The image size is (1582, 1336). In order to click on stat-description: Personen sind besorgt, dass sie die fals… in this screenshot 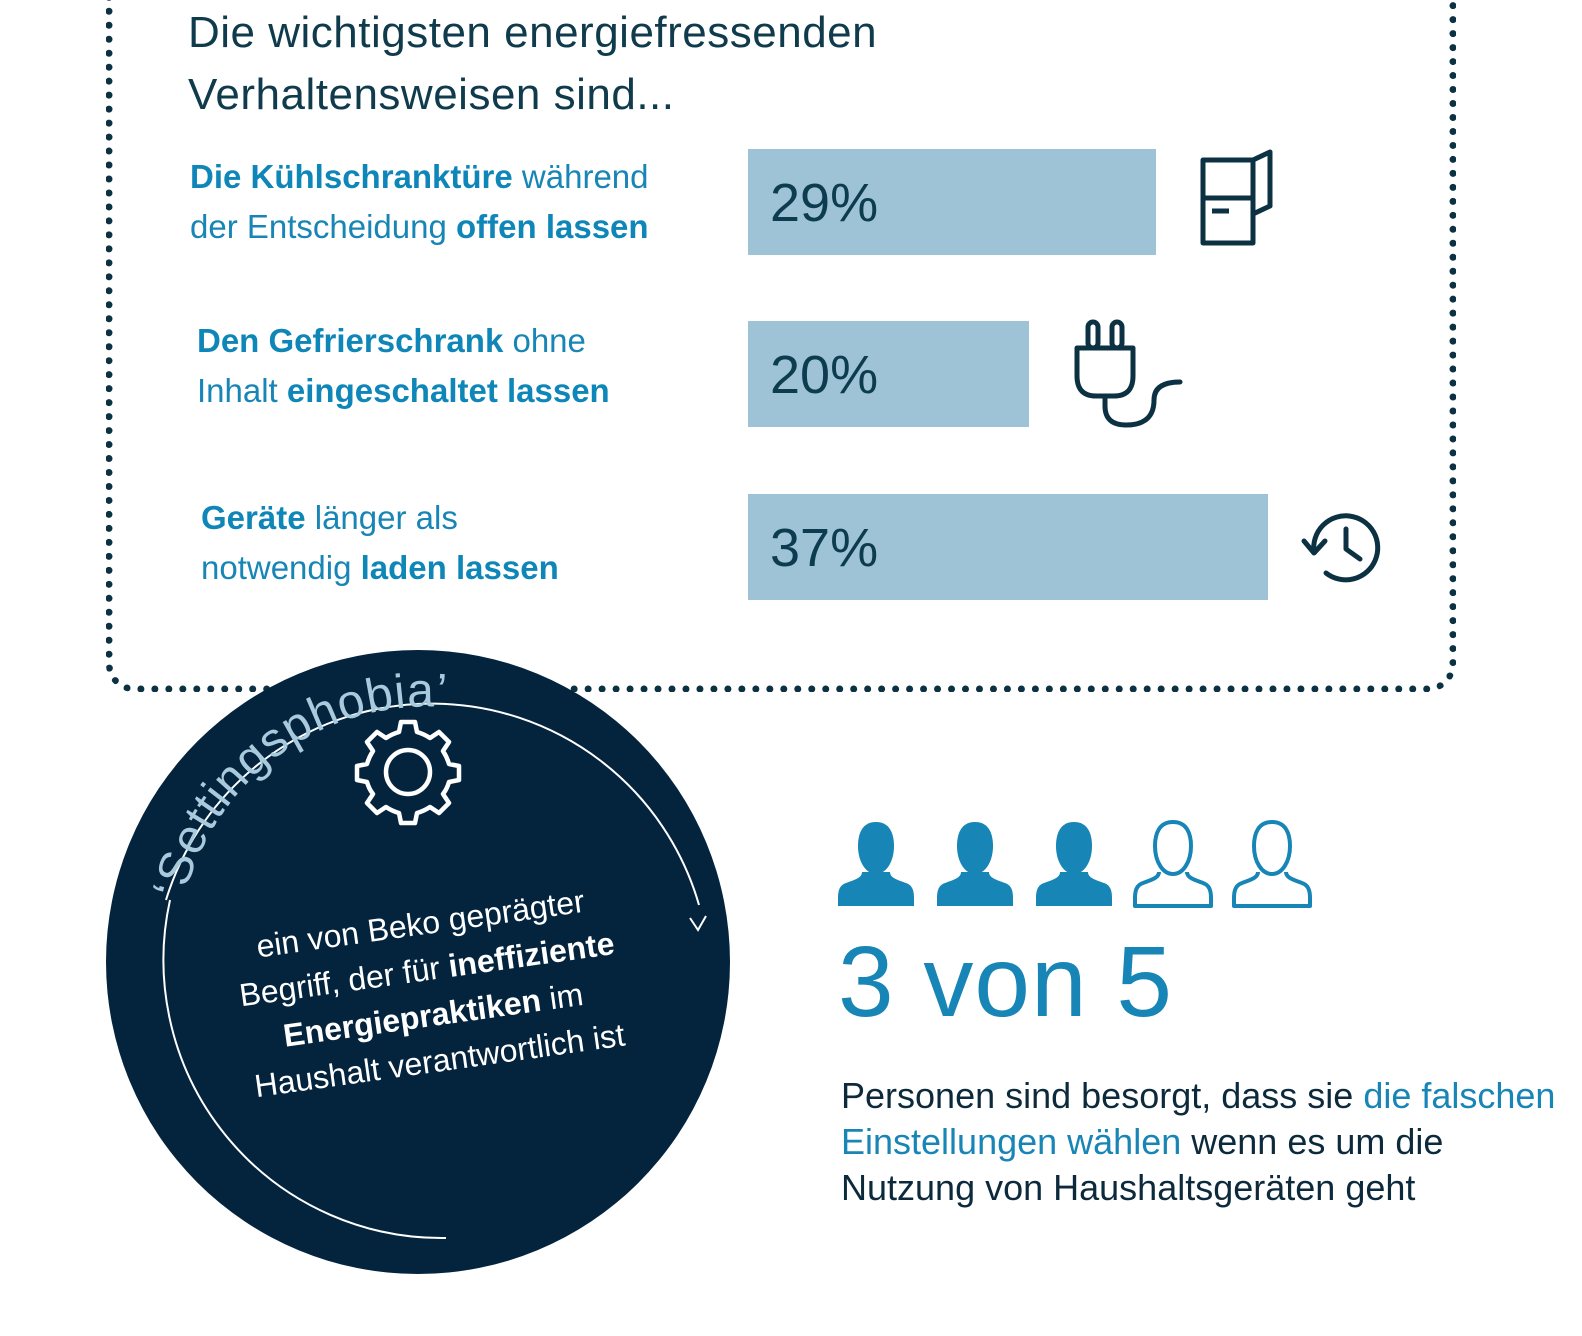, I will do `click(1201, 1142)`.